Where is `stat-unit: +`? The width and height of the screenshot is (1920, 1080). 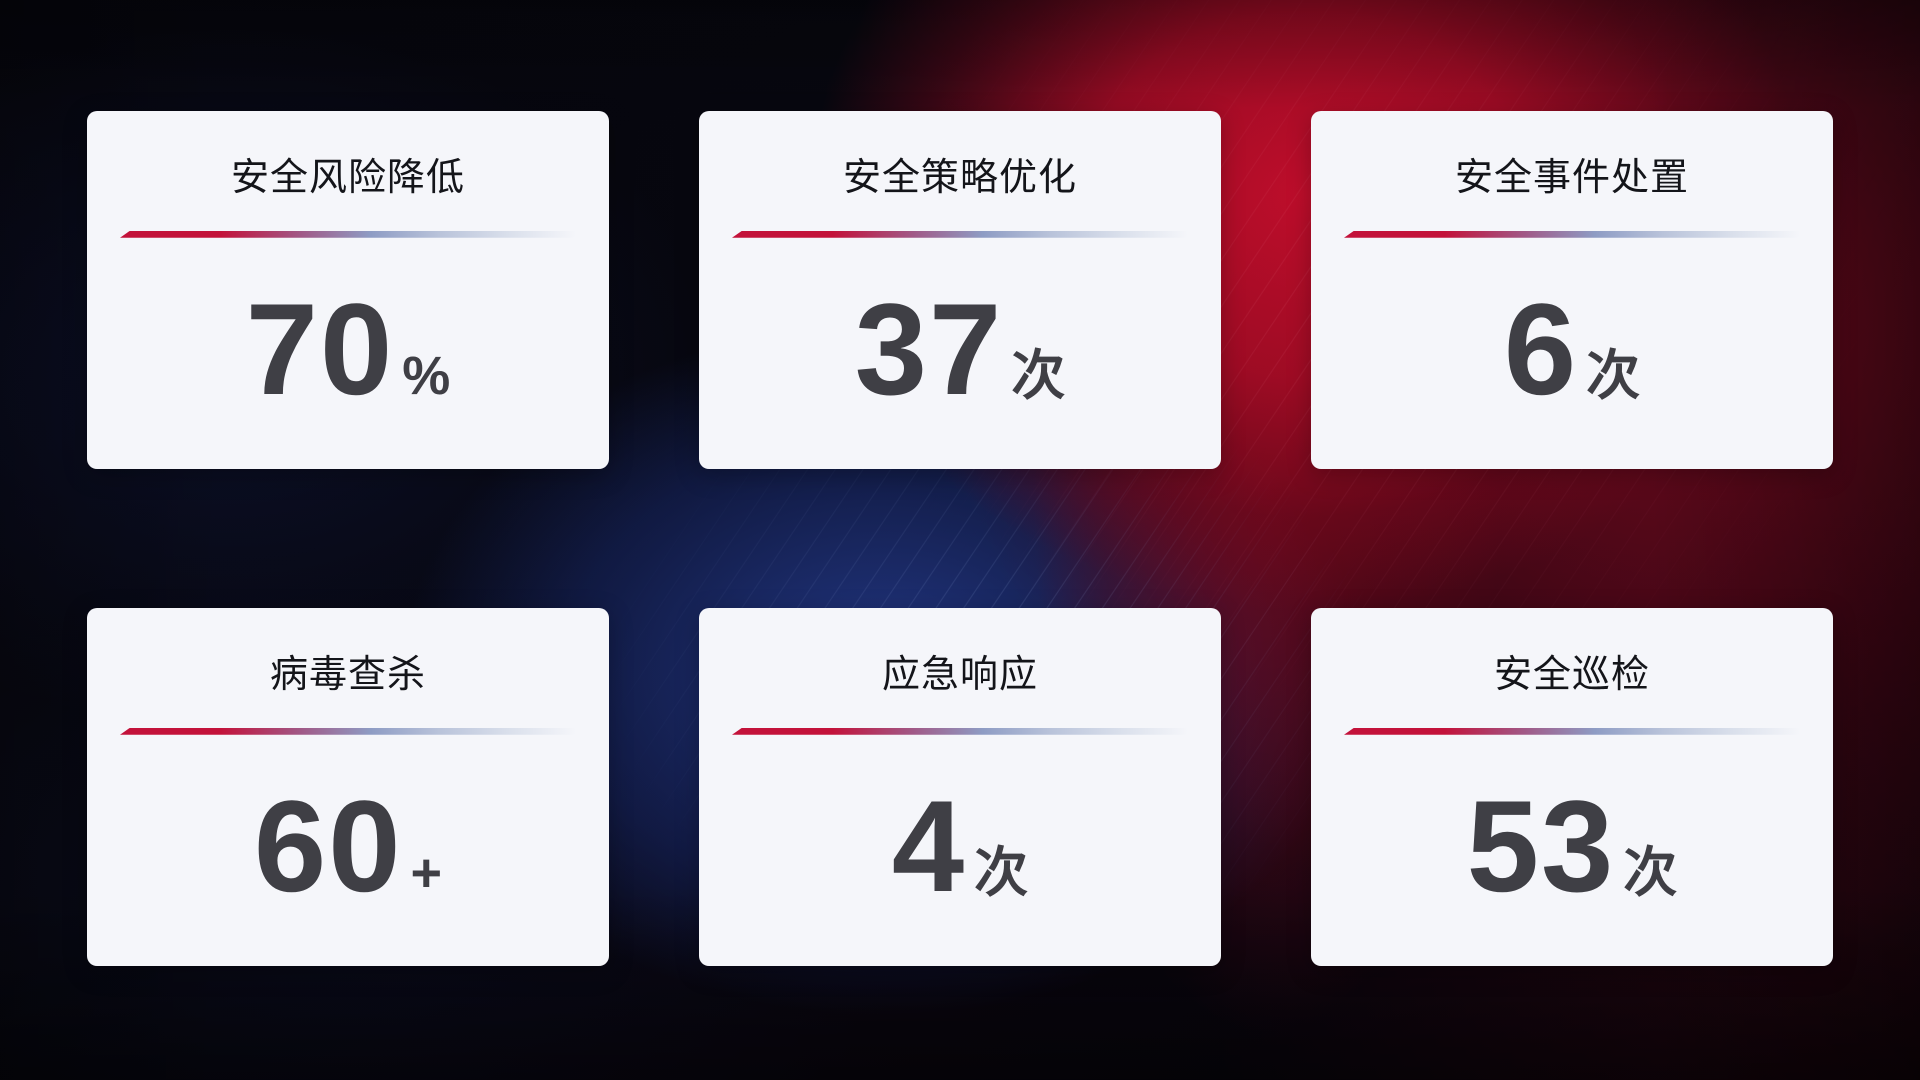 stat-unit: + is located at coordinates (426, 872).